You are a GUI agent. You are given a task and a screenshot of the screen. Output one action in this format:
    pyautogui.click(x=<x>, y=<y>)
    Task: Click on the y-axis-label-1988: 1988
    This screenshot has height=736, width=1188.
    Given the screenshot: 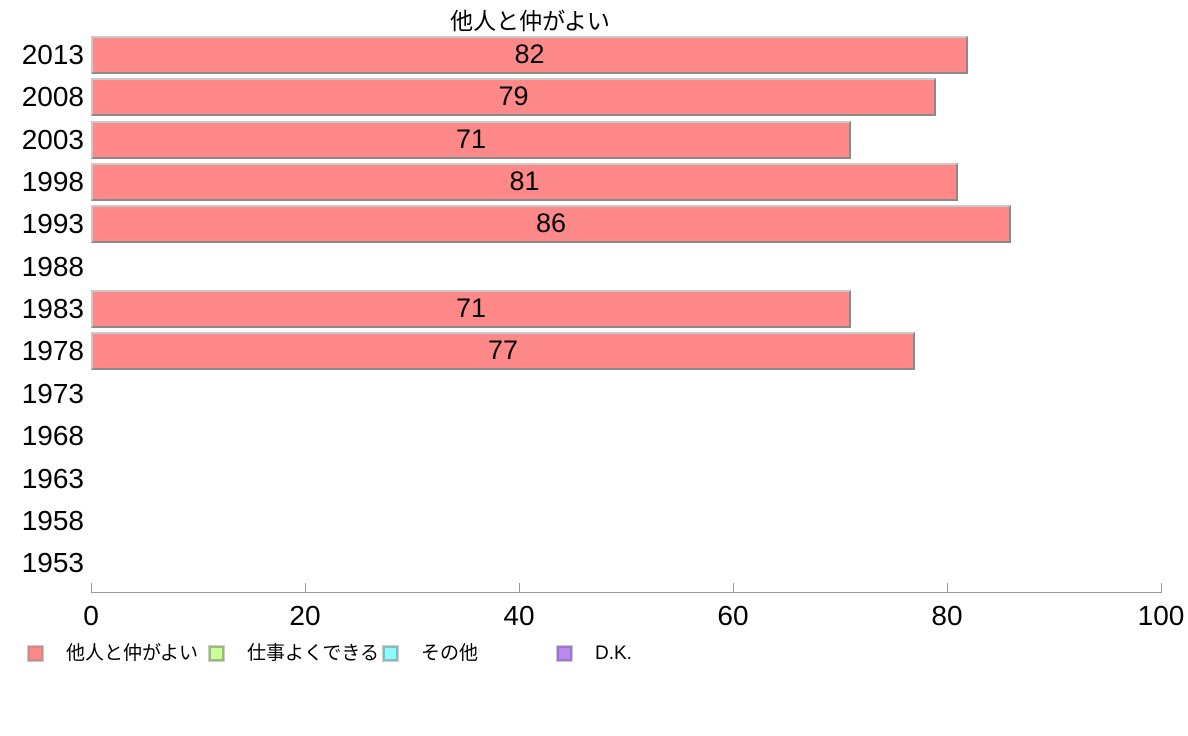 What is the action you would take?
    pyautogui.click(x=52, y=266)
    